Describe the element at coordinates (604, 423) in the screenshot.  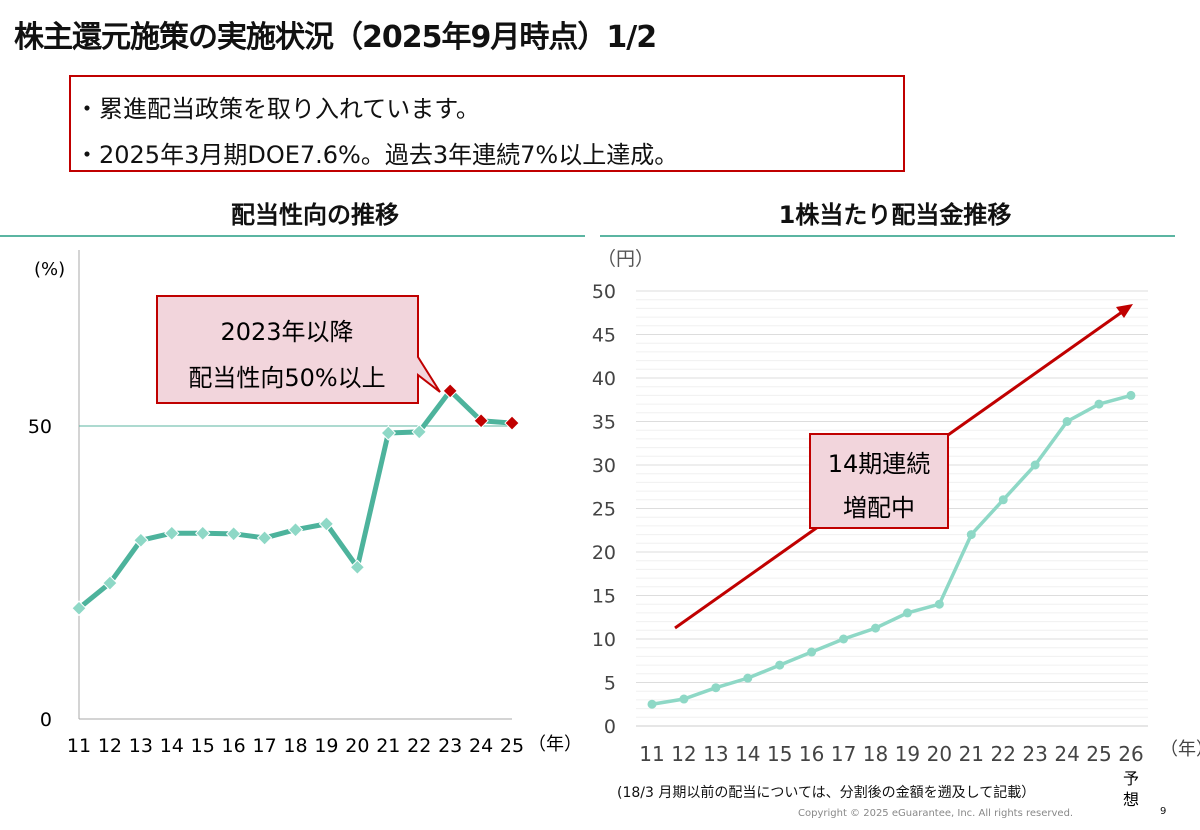
I see `y-tick-label: 35` at that location.